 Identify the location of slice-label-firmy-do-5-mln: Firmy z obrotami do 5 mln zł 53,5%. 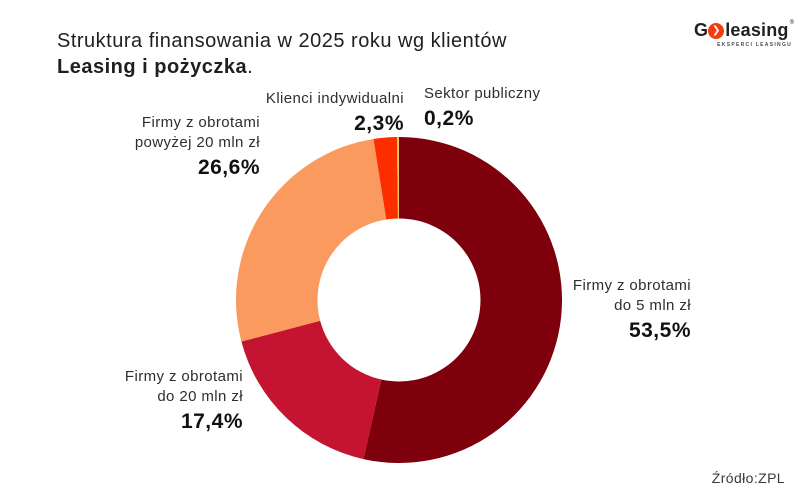
(632, 309).